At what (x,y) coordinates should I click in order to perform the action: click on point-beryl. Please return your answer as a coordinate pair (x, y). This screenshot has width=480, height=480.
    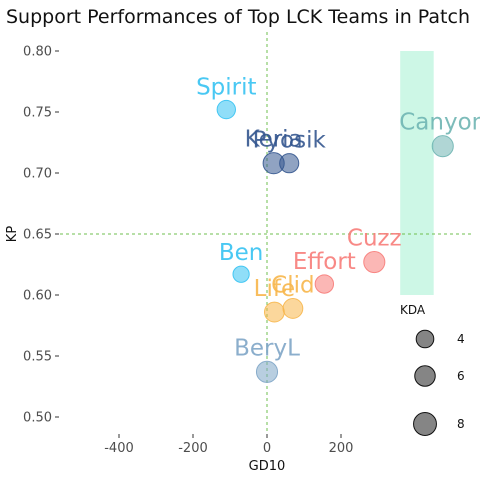
    Looking at the image, I should click on (267, 371).